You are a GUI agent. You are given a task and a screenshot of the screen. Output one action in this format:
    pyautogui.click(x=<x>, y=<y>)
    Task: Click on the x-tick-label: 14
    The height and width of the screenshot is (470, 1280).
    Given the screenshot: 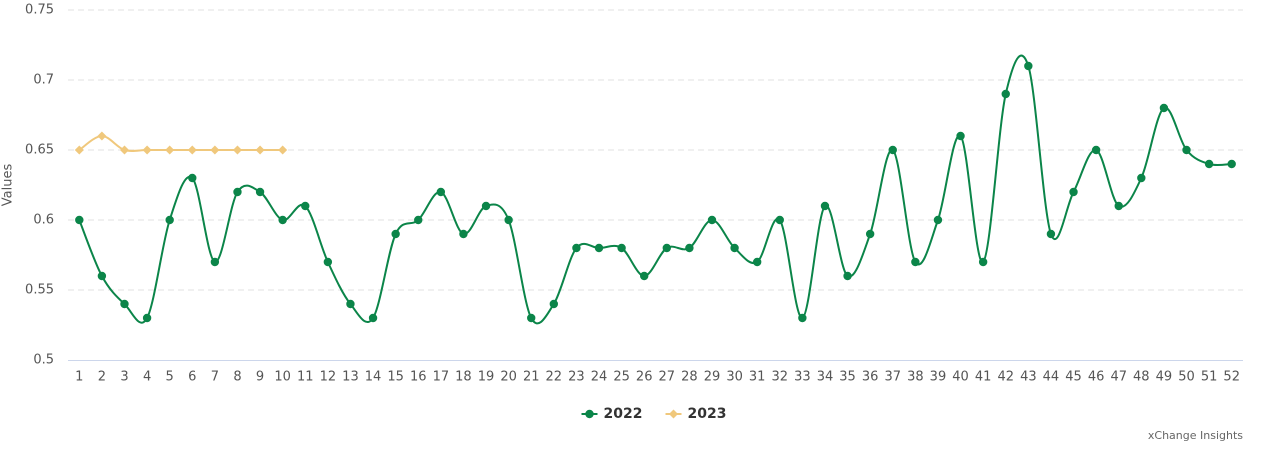 What is the action you would take?
    pyautogui.click(x=373, y=377)
    